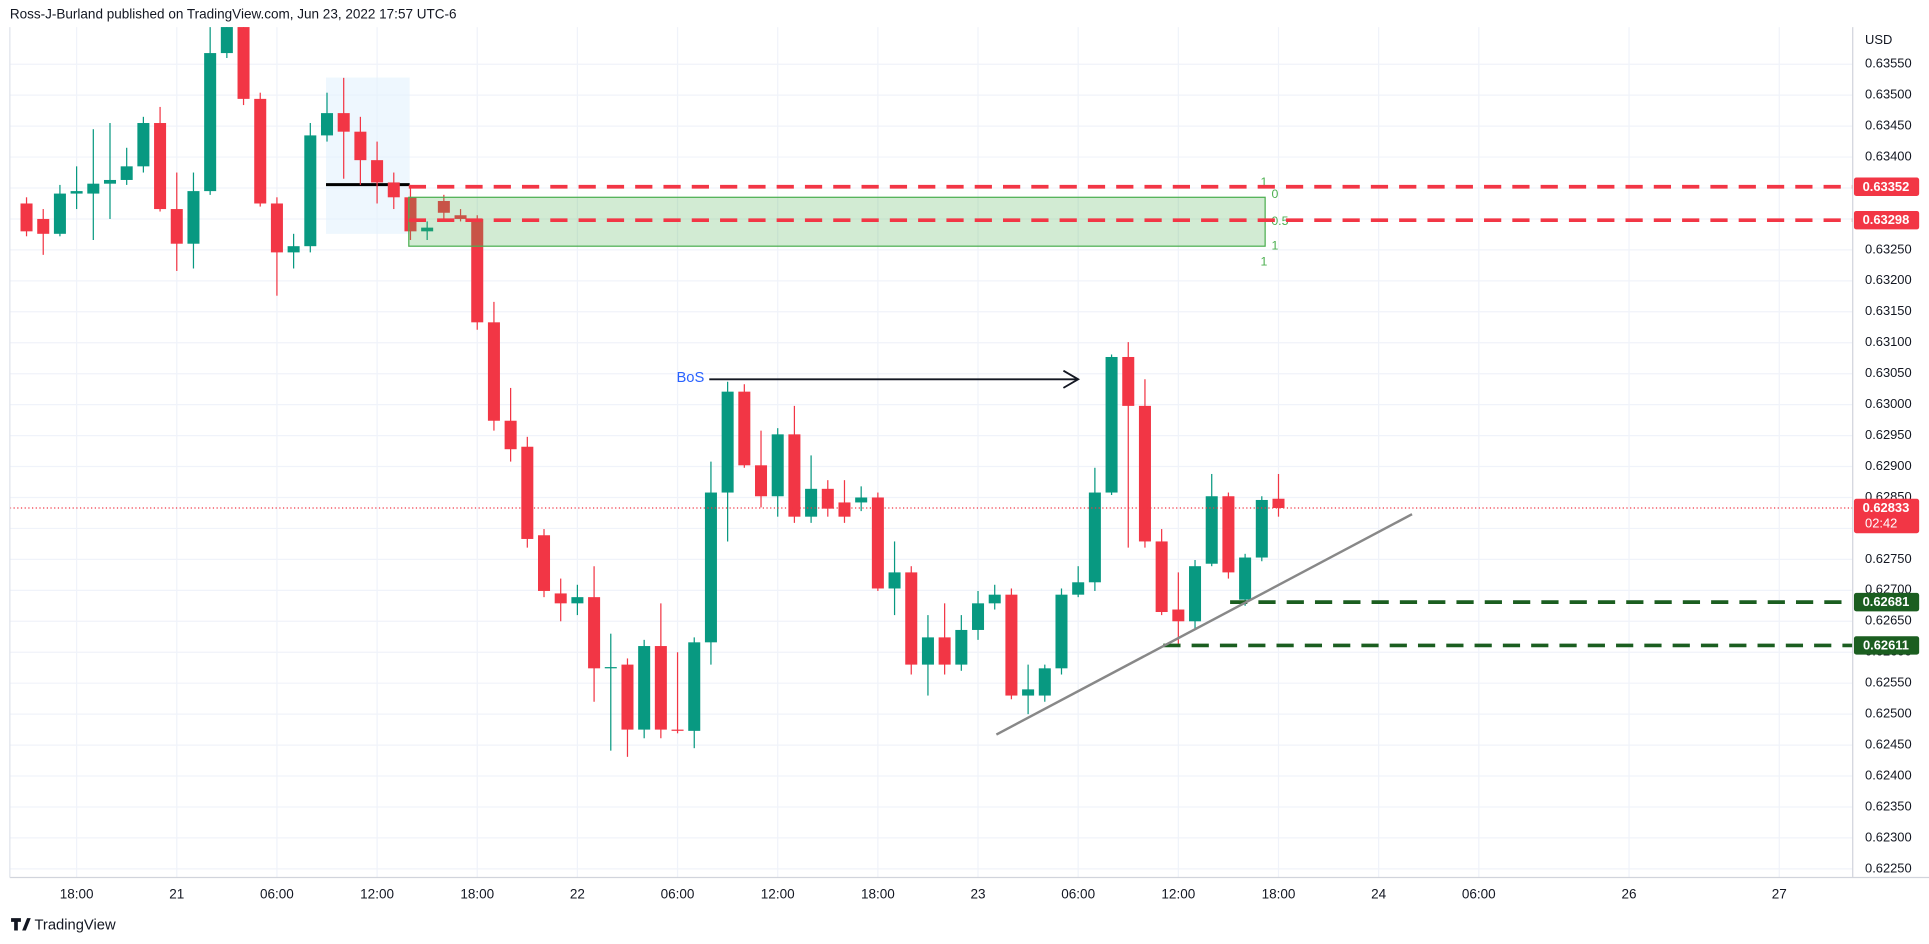 This screenshot has width=1929, height=944. I want to click on x-tick-label: 26, so click(1629, 893).